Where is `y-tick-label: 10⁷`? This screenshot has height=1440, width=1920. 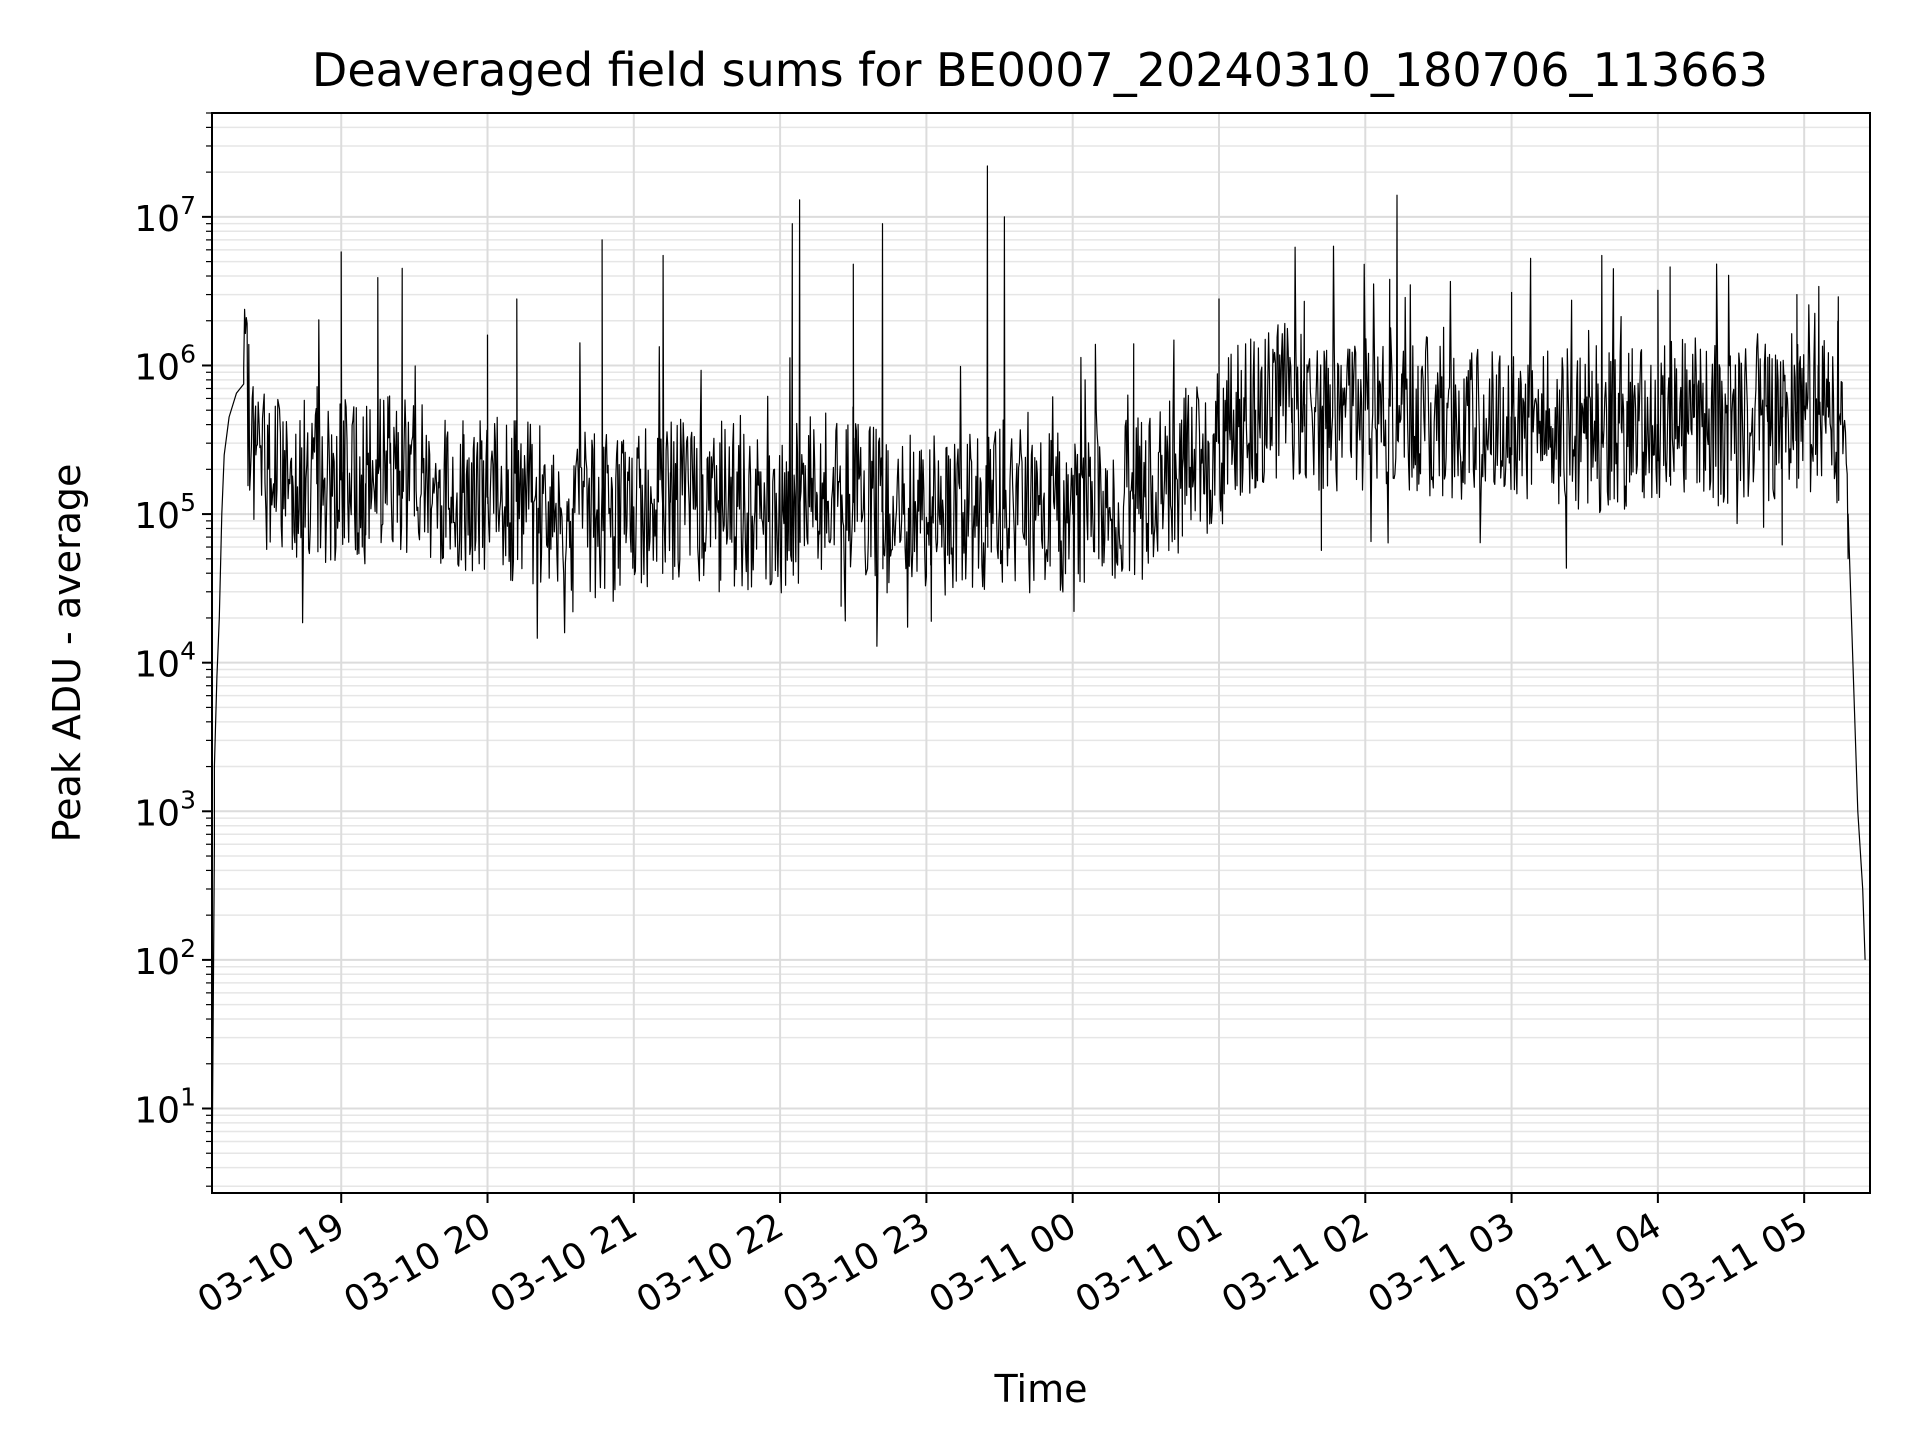 y-tick-label: 10⁷ is located at coordinates (165, 215).